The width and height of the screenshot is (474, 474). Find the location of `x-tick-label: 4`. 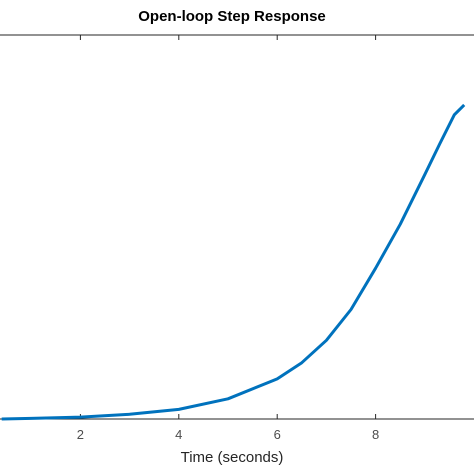

x-tick-label: 4 is located at coordinates (178, 434).